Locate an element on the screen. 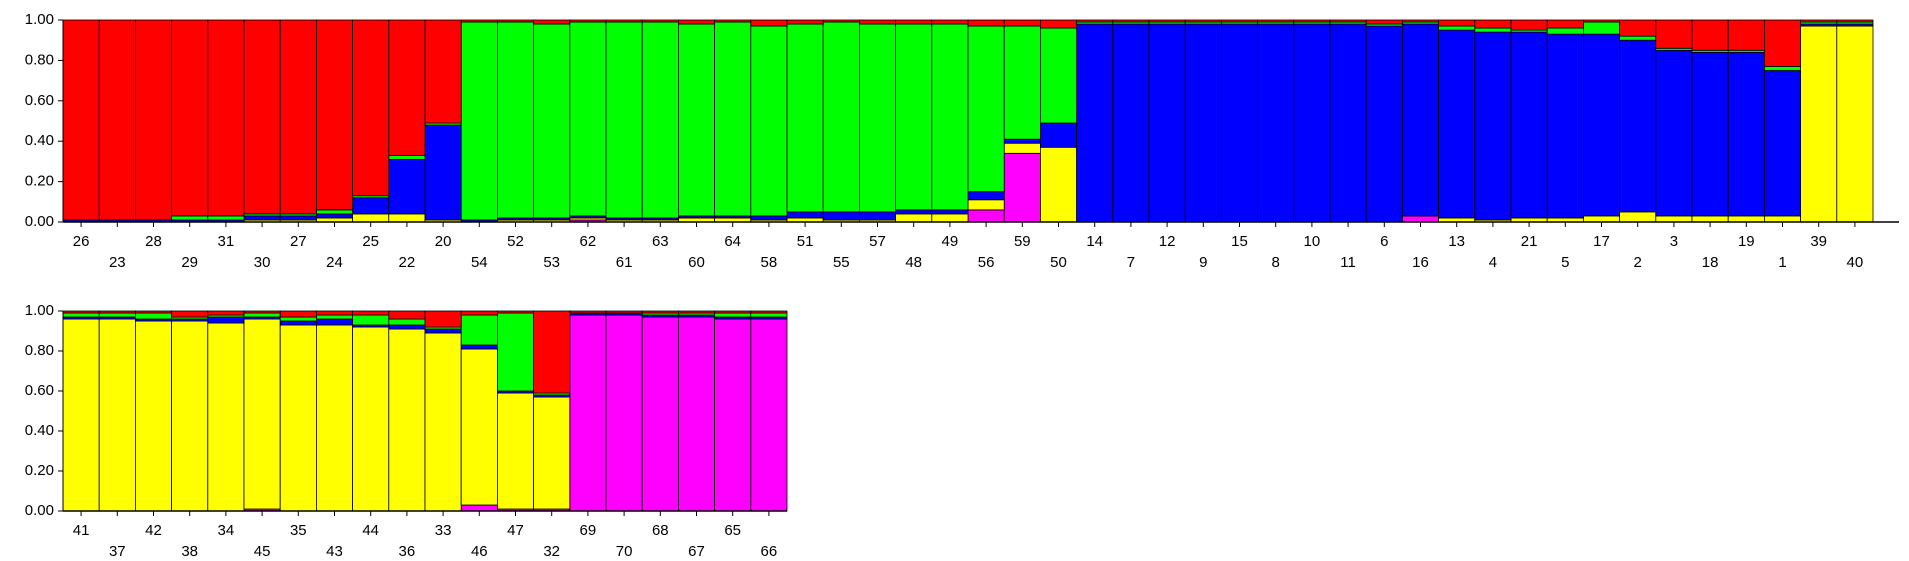  x-tick-label: 16 is located at coordinates (1420, 262).